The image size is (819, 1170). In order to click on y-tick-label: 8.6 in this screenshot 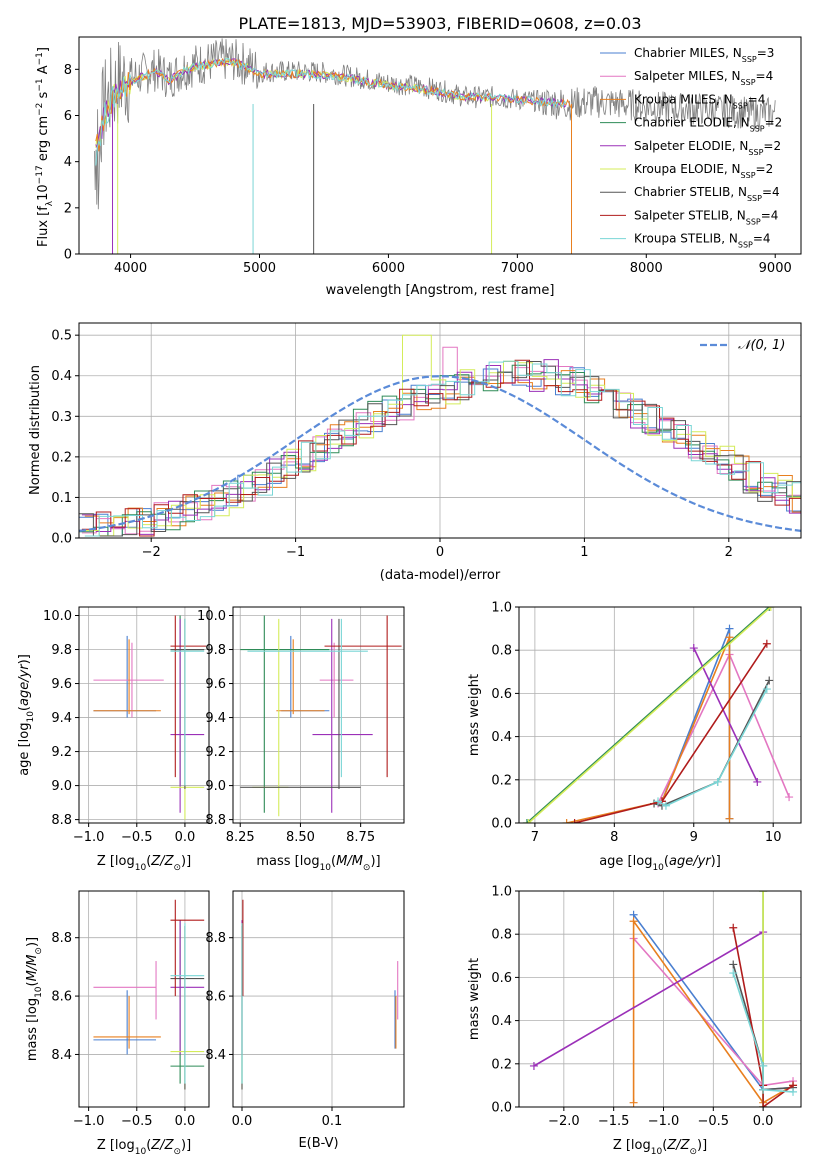, I will do `click(215, 997)`.